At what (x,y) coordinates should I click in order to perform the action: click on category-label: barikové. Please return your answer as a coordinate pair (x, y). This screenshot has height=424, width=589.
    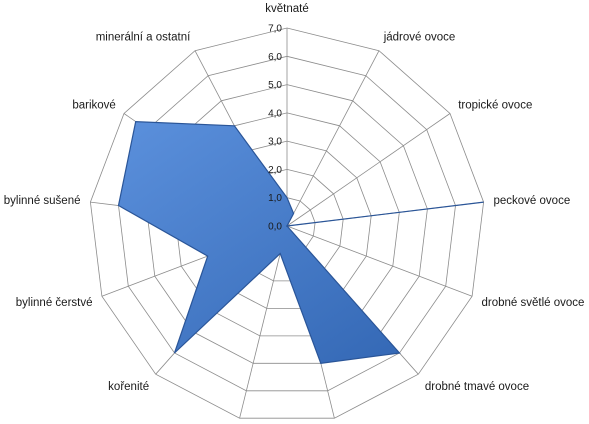
    Looking at the image, I should click on (93, 105).